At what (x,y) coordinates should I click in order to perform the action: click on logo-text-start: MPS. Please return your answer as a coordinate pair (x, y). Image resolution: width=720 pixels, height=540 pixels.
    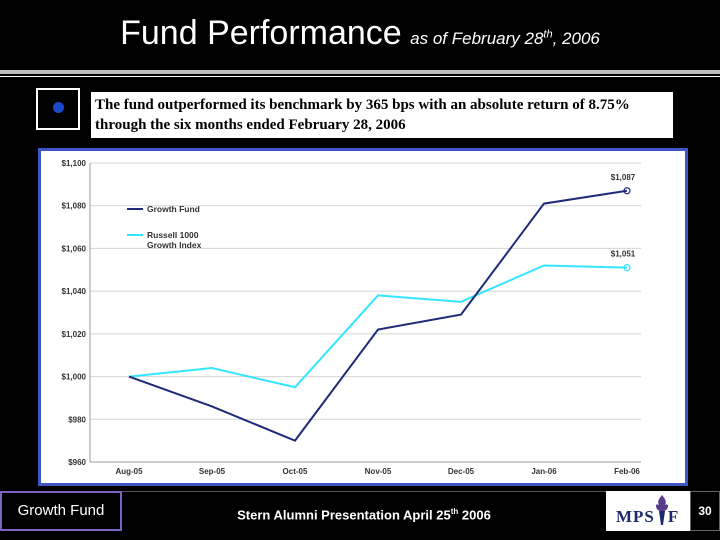
    Looking at the image, I should click on (635, 516).